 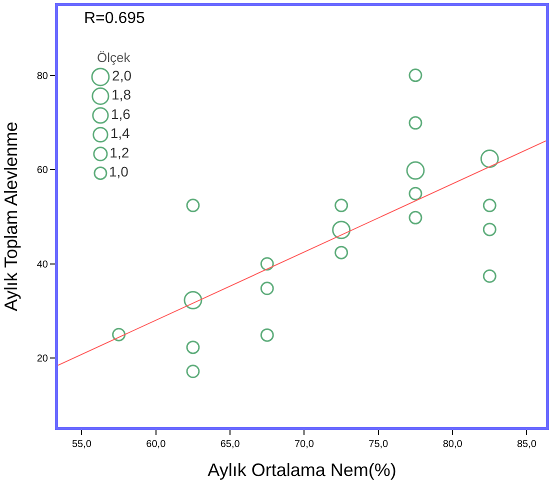 What do you see at coordinates (378, 444) in the screenshot?
I see `x-tick-label: 75,0` at bounding box center [378, 444].